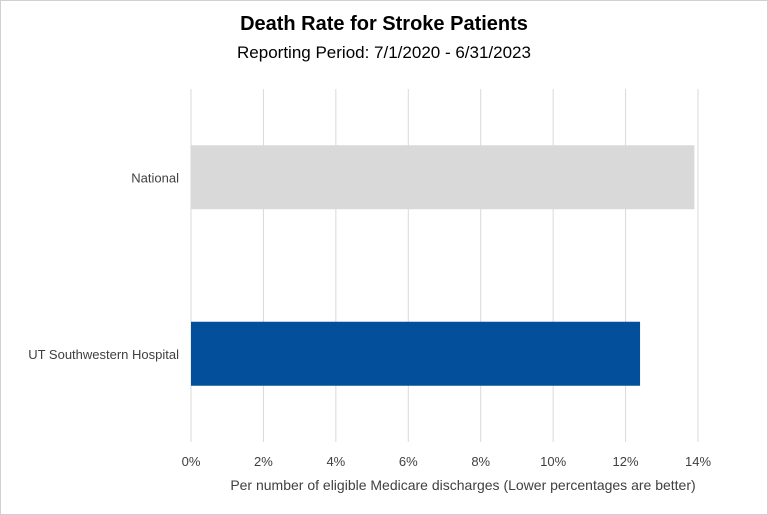  Describe the element at coordinates (416, 353) in the screenshot. I see `bar-ut-southwestern-hospital` at that location.